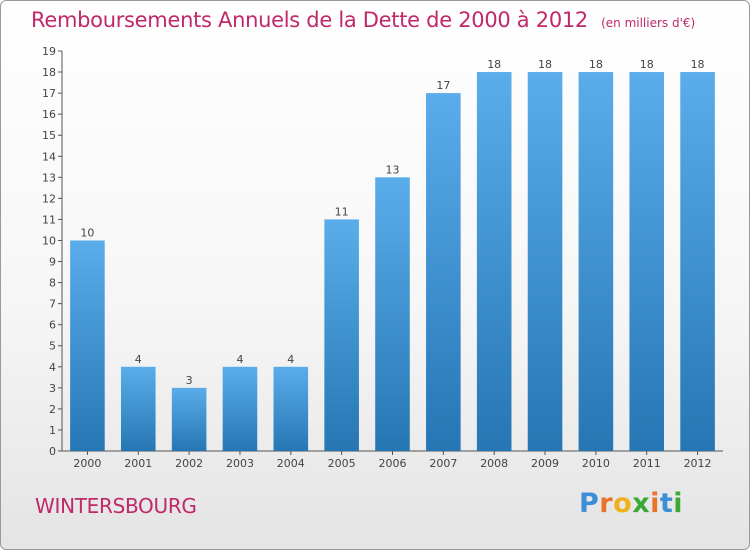 This screenshot has width=750, height=550. What do you see at coordinates (189, 463) in the screenshot?
I see `x-tick-label: 2002` at bounding box center [189, 463].